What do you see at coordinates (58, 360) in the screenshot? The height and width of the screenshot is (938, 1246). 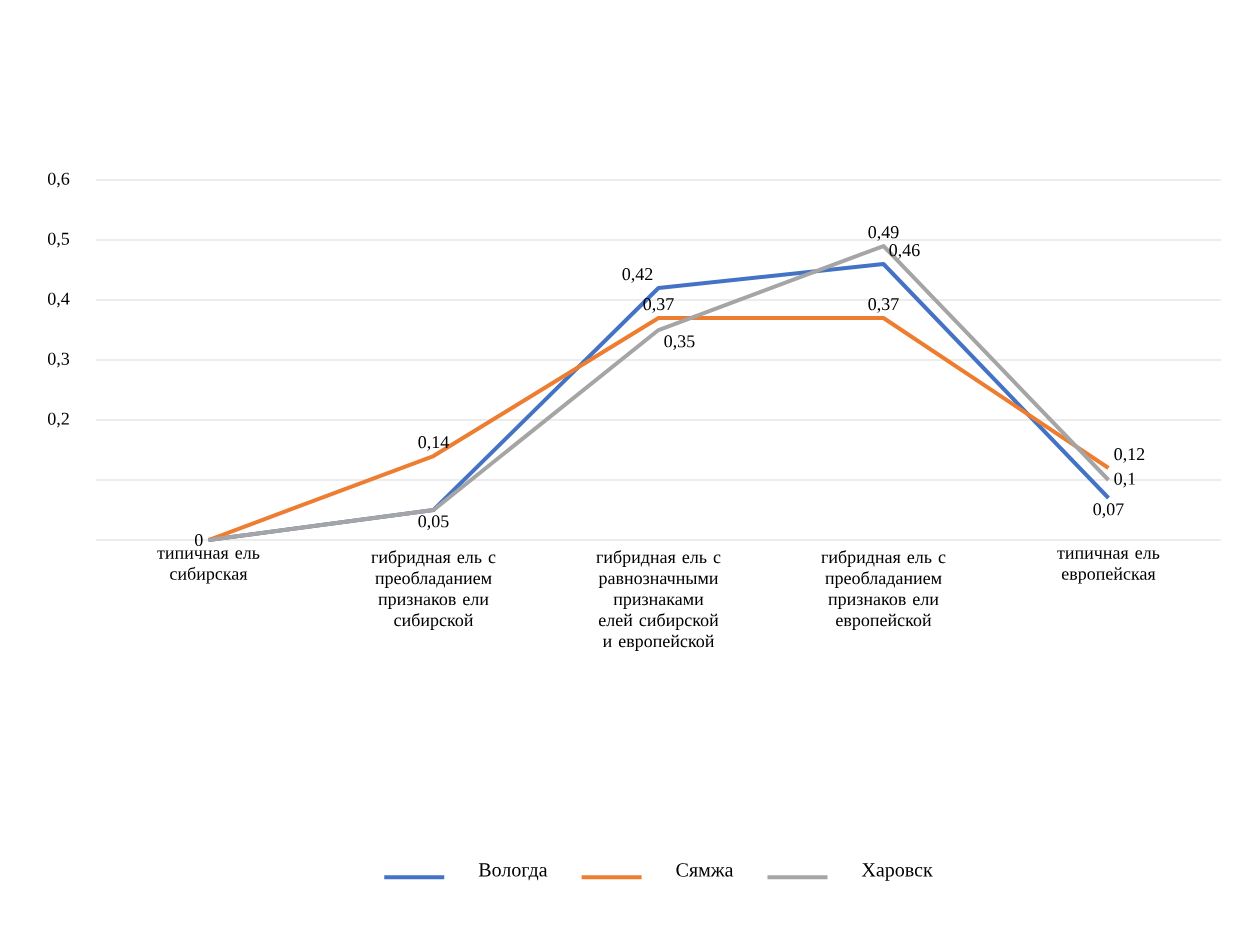 I see `y-tick-label: 0,3` at bounding box center [58, 360].